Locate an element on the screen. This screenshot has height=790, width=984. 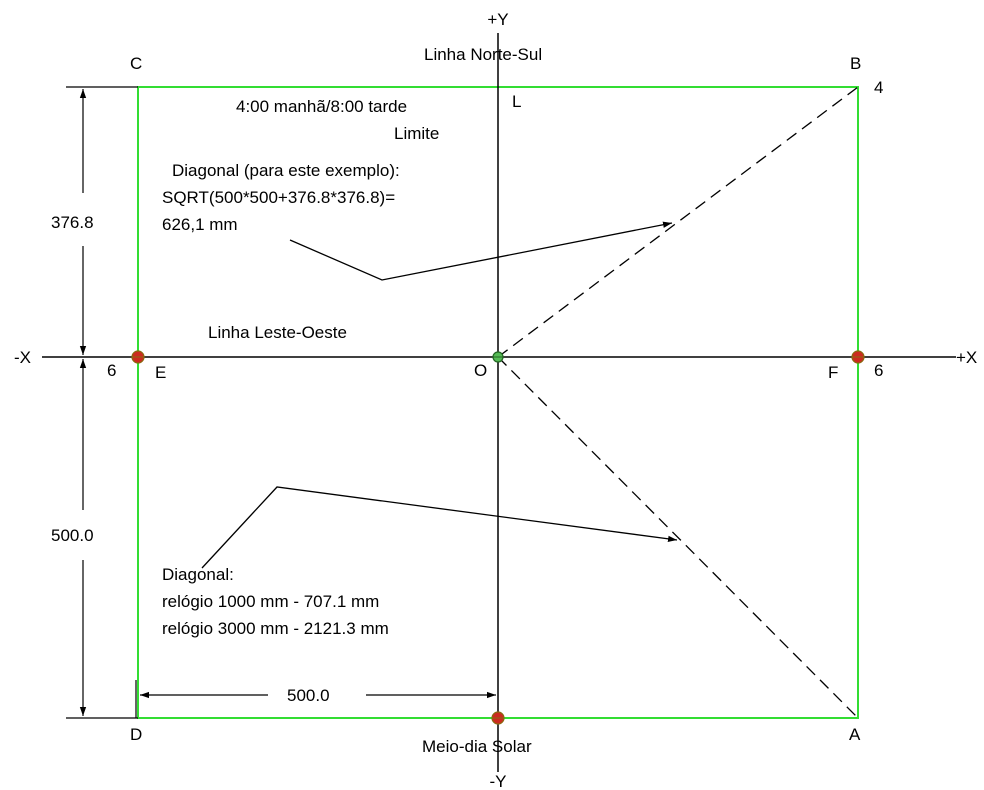
leader-diagonal-example is located at coordinates (481, 251).